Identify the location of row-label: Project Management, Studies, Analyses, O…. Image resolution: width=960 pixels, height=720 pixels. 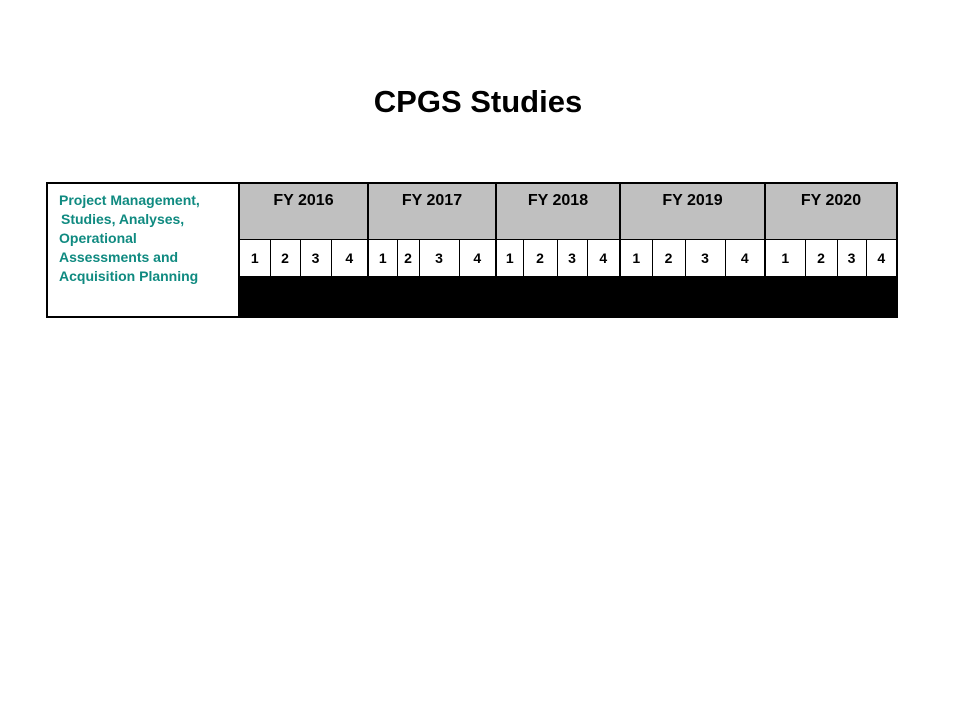
(143, 235).